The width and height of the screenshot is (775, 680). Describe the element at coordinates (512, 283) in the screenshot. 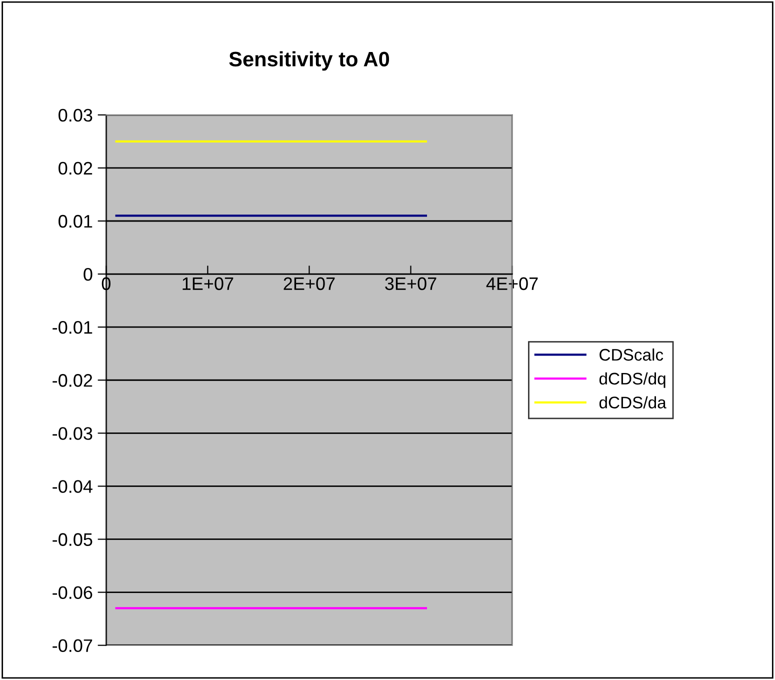

I see `x-tick-label: 4E+07` at that location.